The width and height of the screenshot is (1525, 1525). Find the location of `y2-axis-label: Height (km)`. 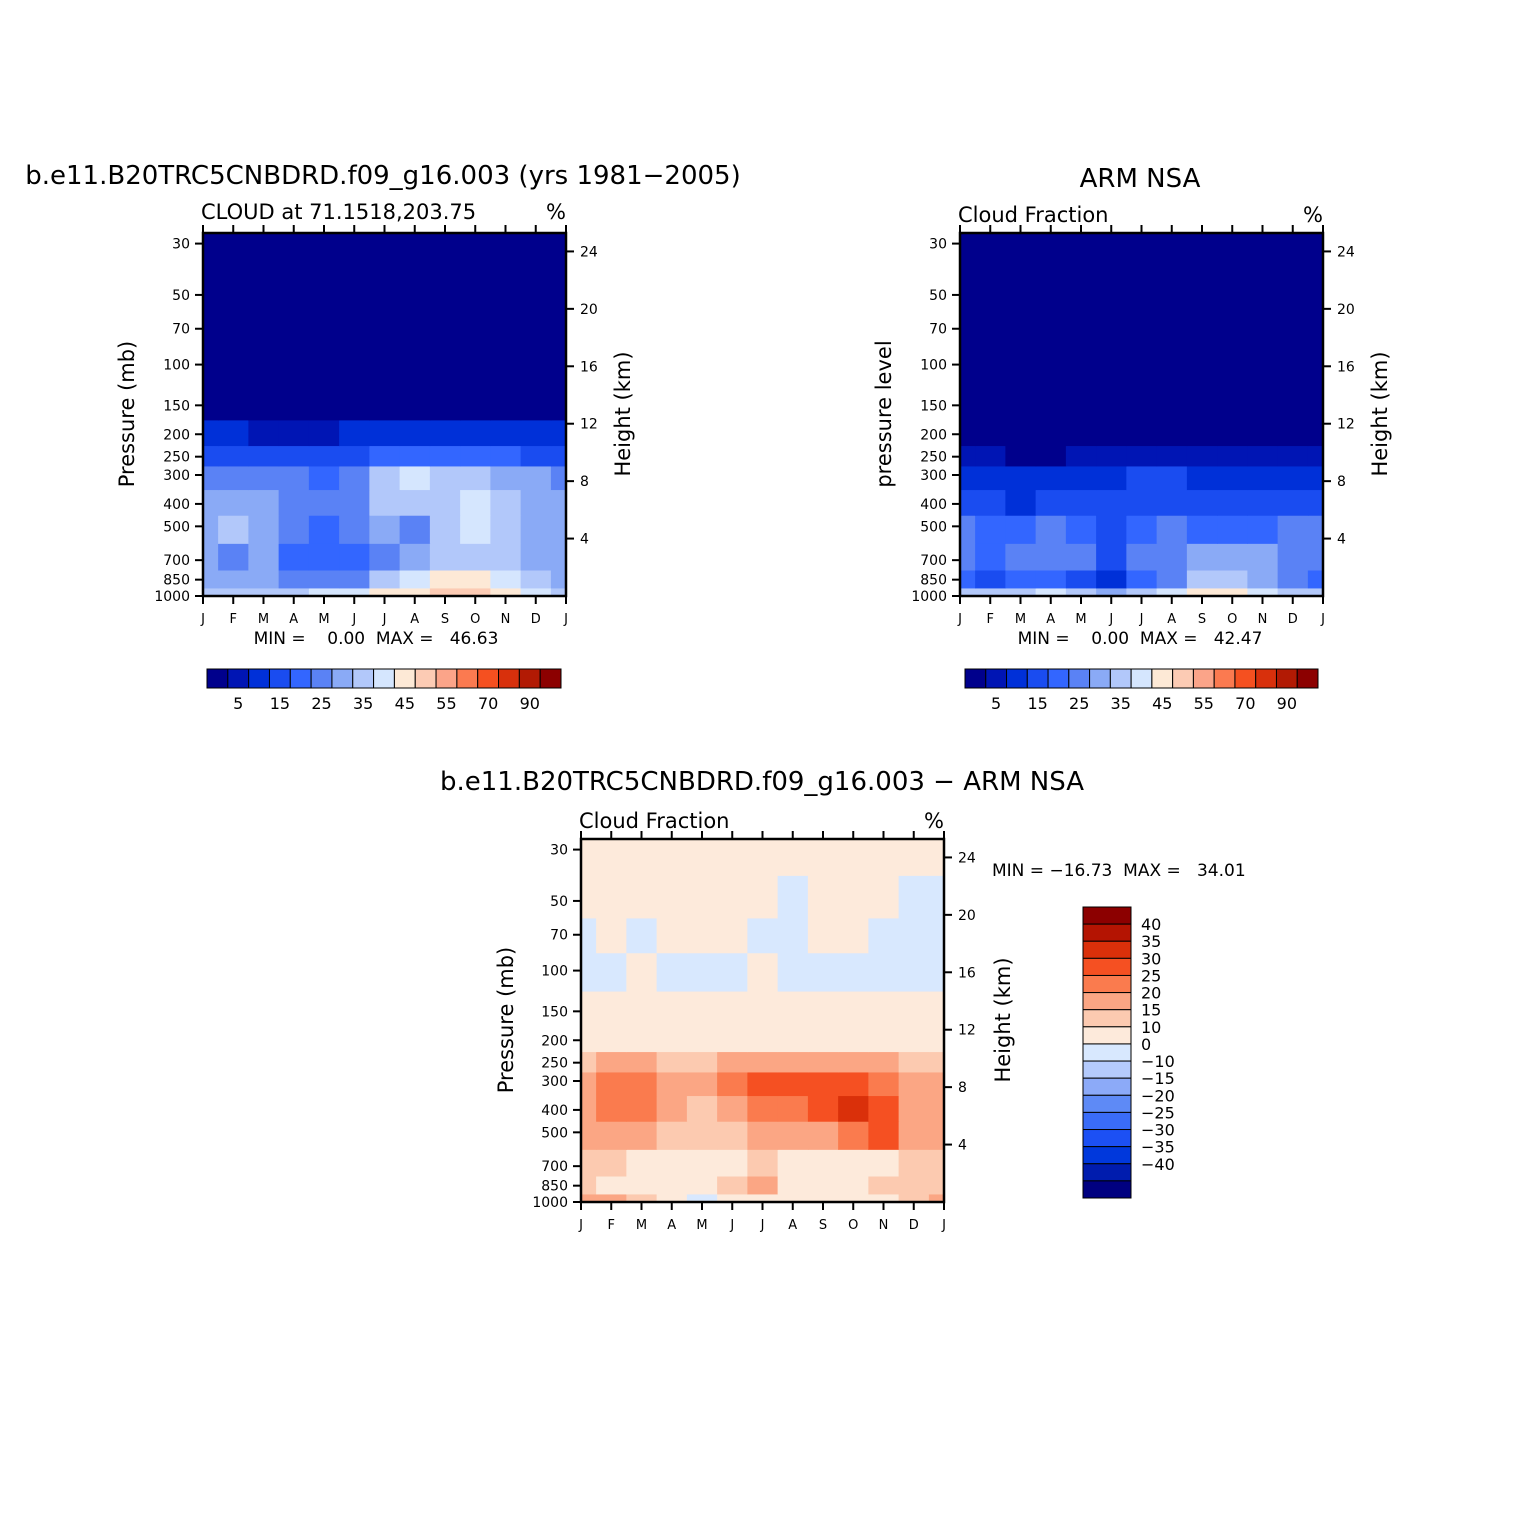

y2-axis-label: Height (km) is located at coordinates (623, 413).